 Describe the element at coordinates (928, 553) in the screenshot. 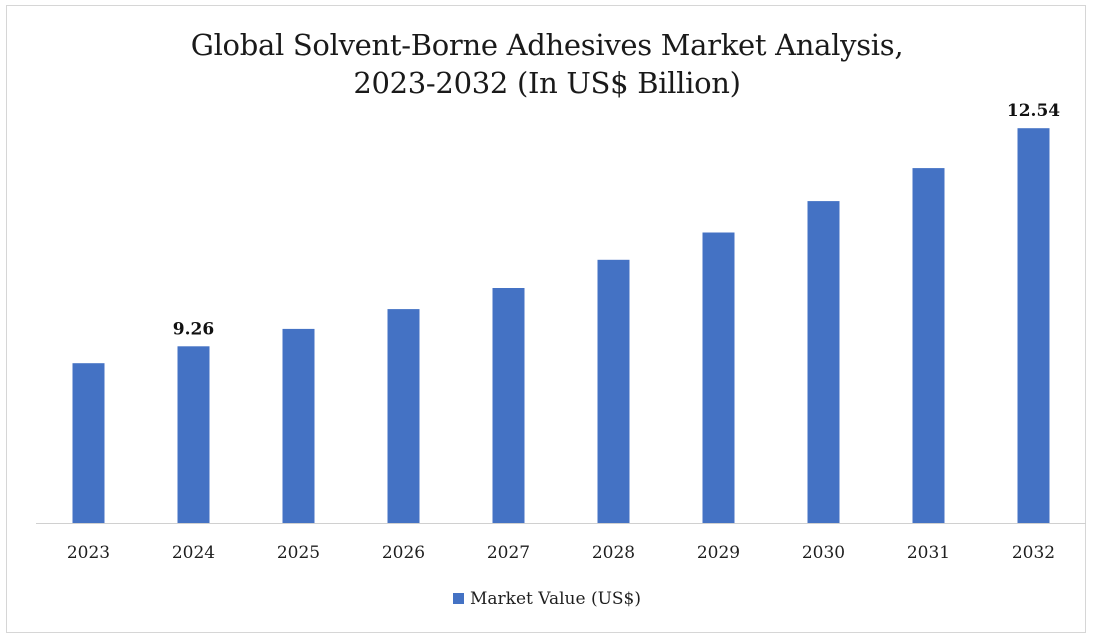

I see `x-tick-label-2031: 2031` at that location.